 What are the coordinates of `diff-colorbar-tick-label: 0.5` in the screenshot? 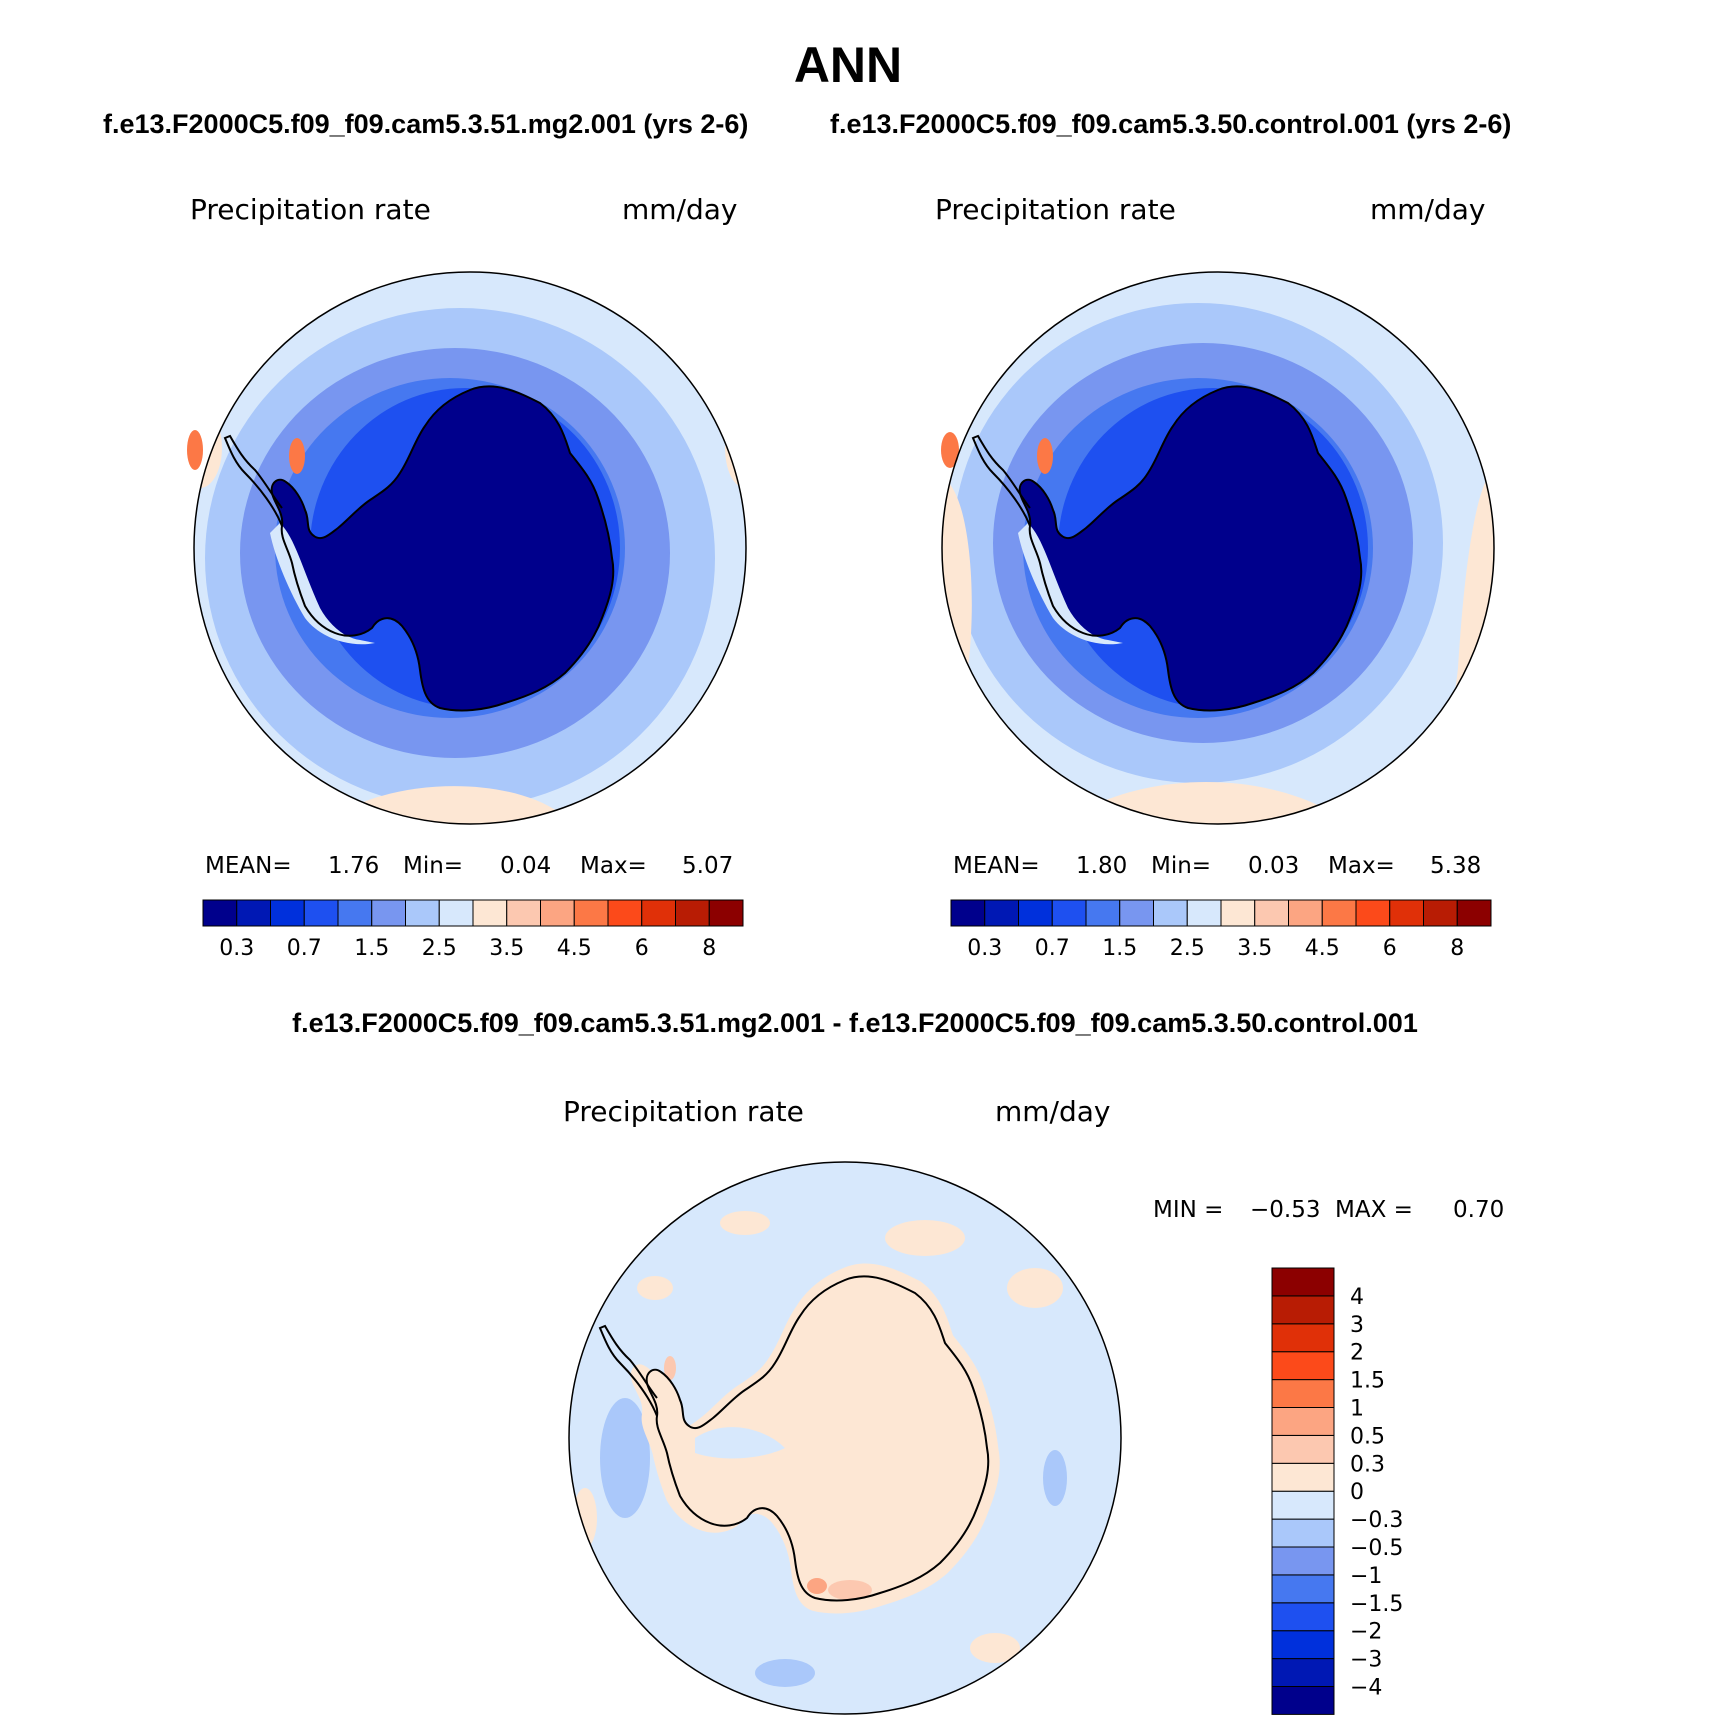 It's located at (1367, 1436).